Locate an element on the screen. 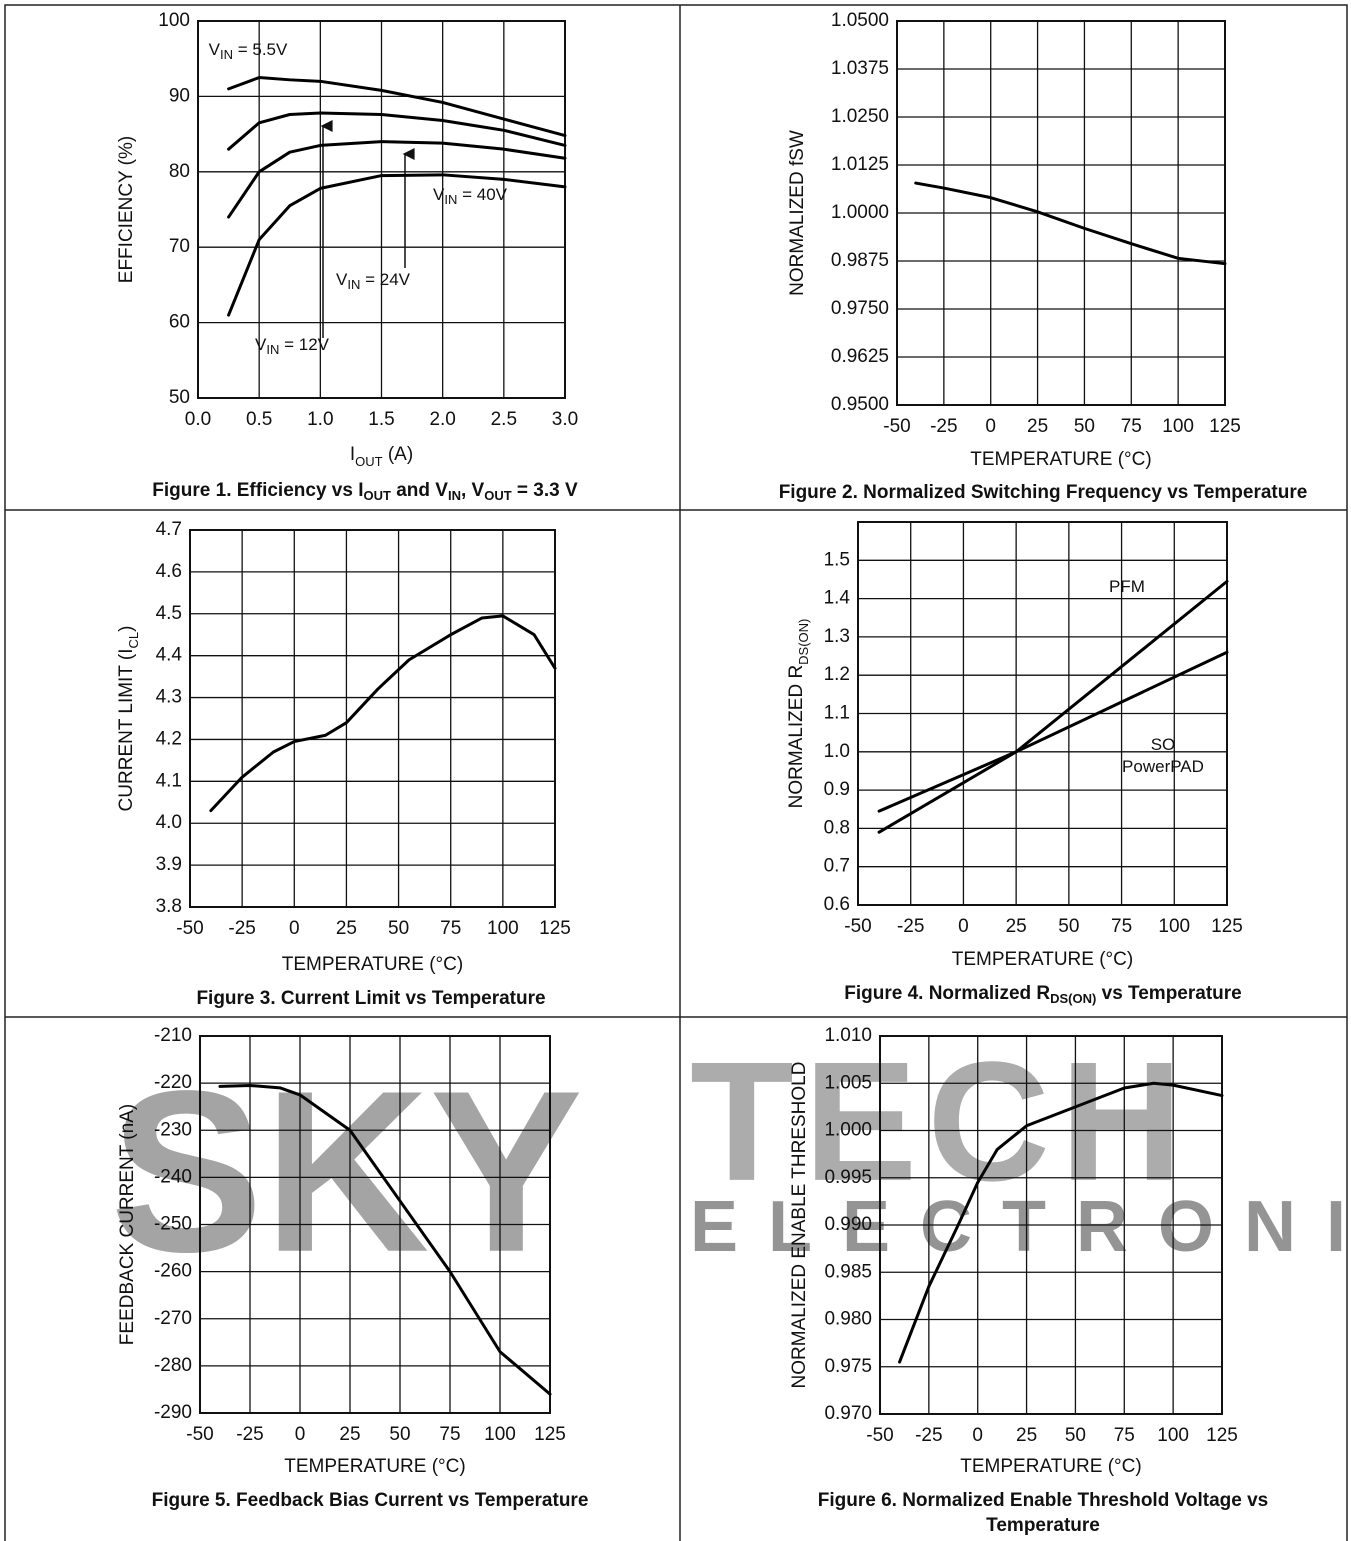  text-part: vs Temperature is located at coordinates (1169, 993).